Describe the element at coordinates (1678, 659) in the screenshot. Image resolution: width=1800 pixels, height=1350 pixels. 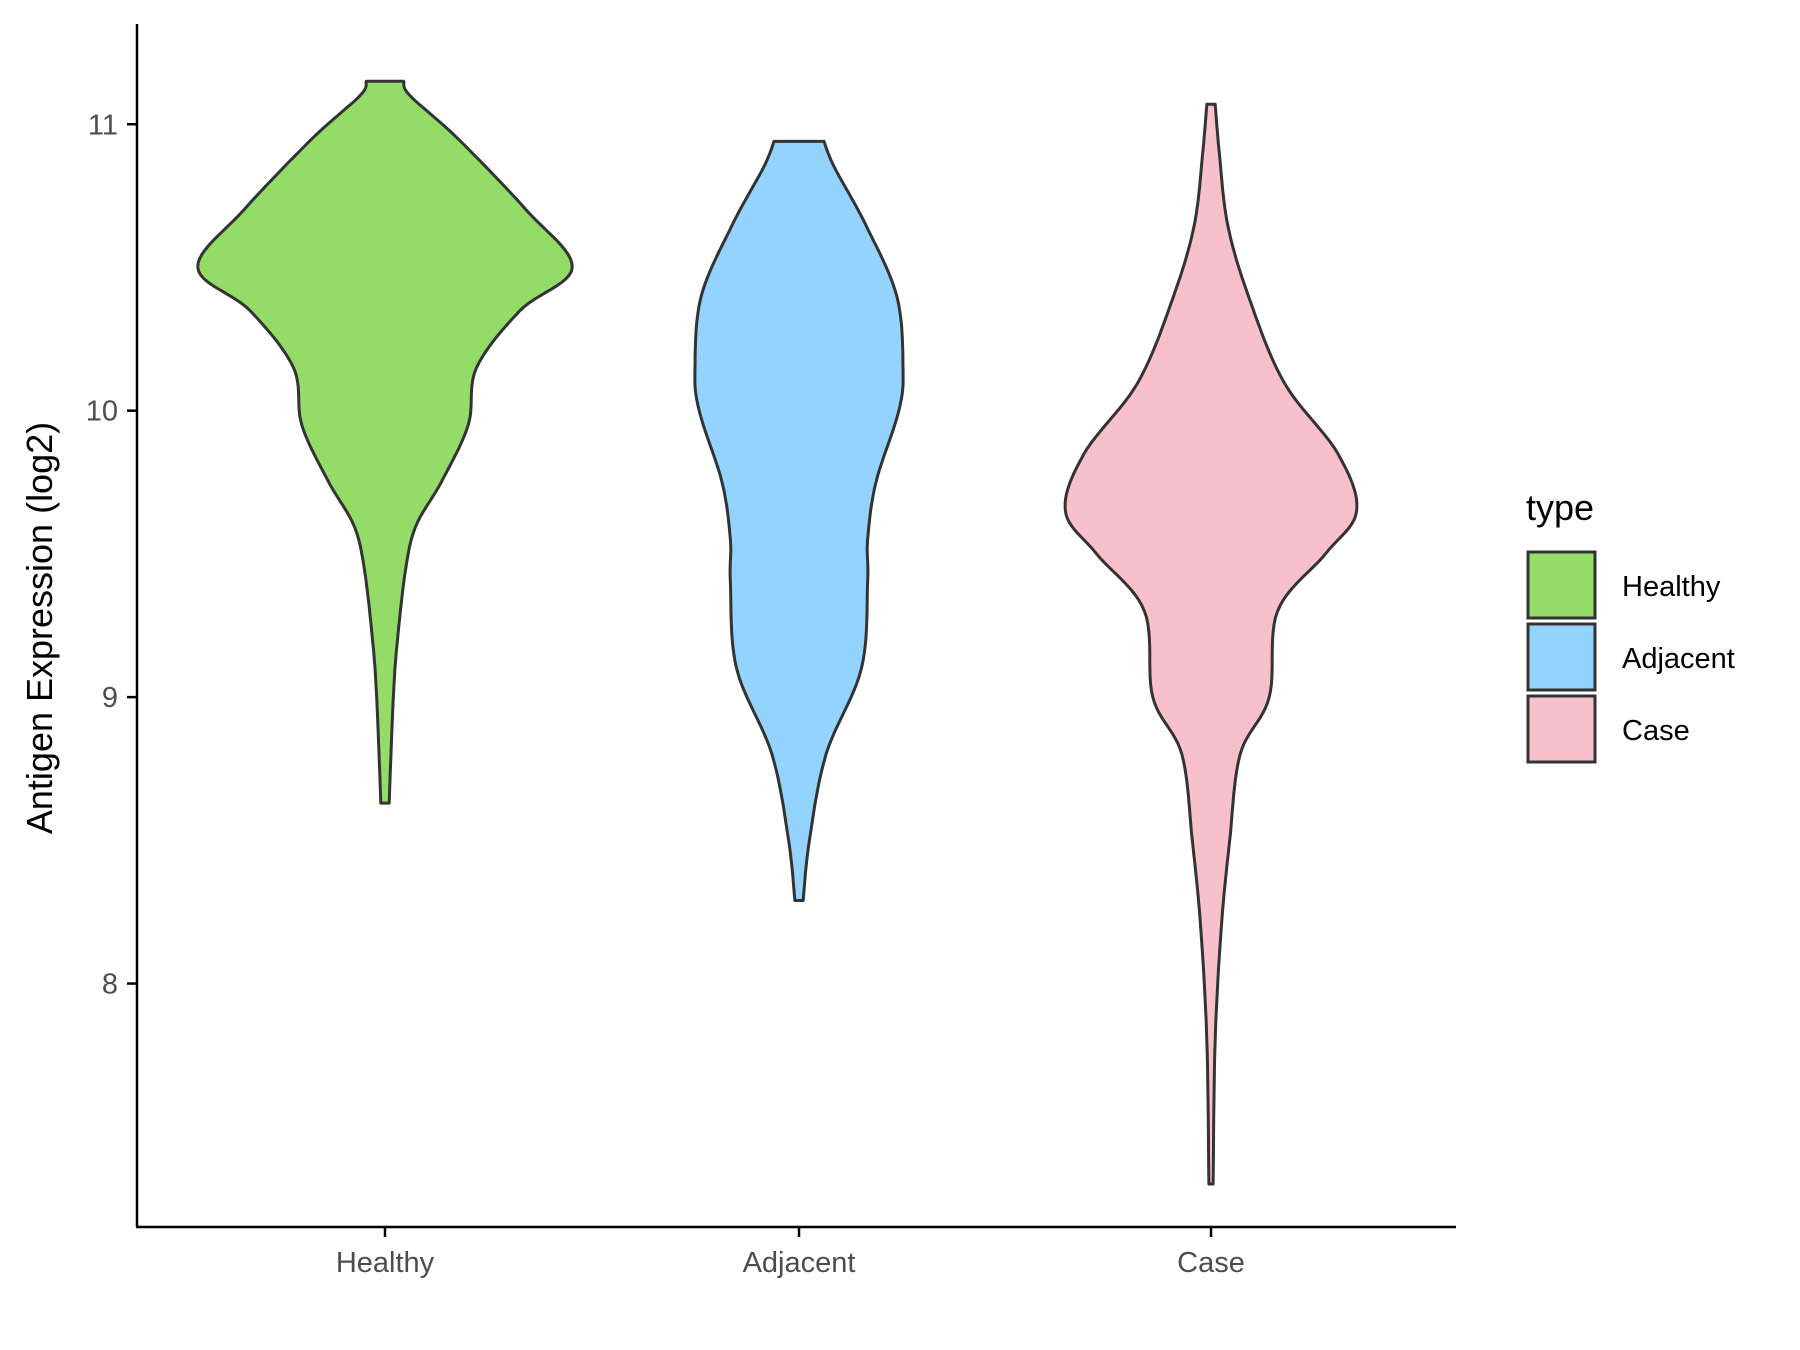
I see `legend-label-adjacent: Adjacent` at that location.